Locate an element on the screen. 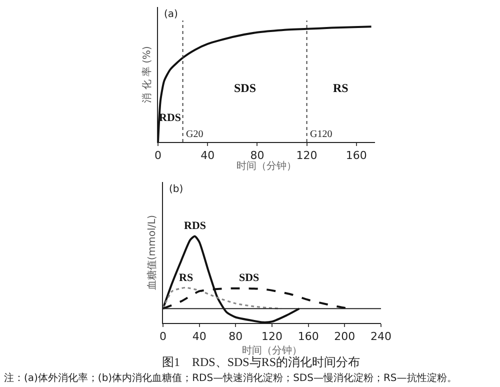  annotation: SDS is located at coordinates (245, 88).